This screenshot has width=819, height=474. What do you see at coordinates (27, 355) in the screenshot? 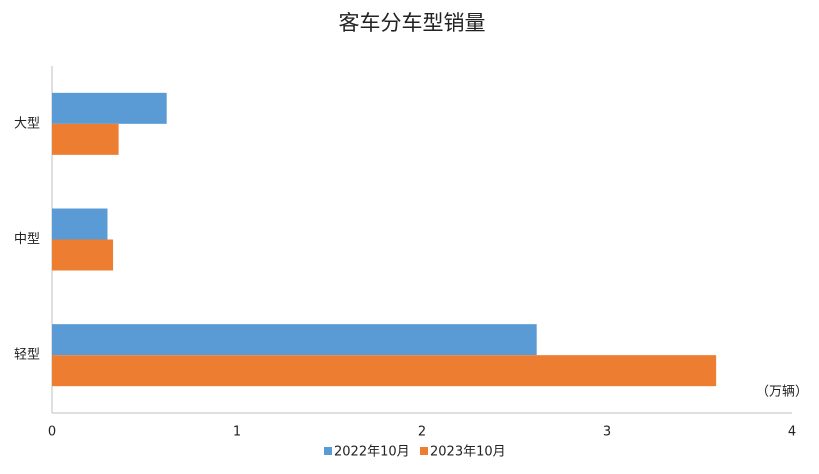
I see `y-tick-label: 轻型` at bounding box center [27, 355].